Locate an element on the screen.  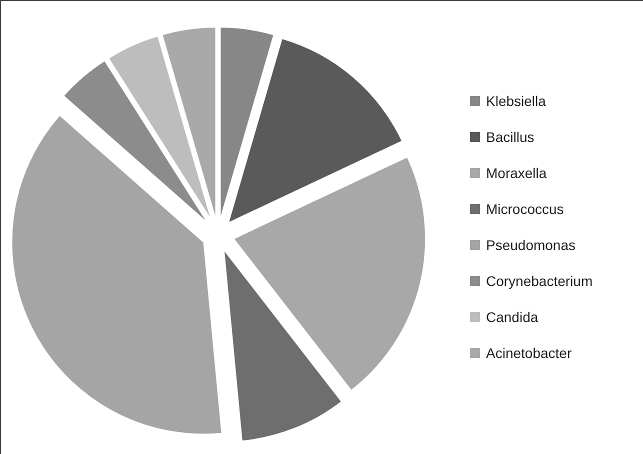
legend-label: Bacillus is located at coordinates (510, 137).